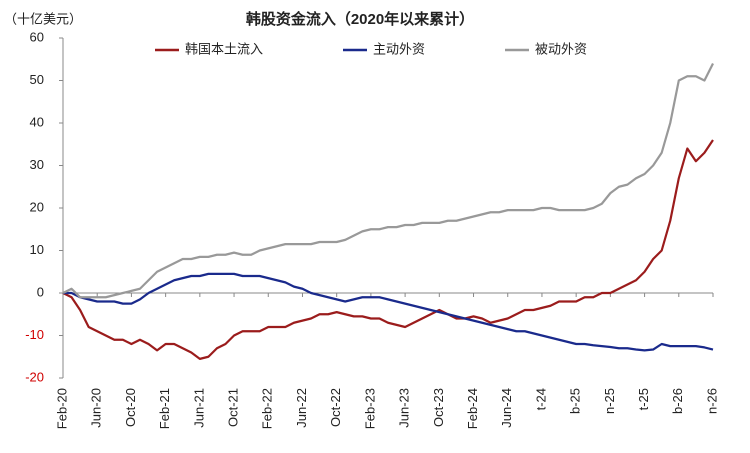  What do you see at coordinates (360, 19) in the screenshot?
I see `chart-title: 韩股资金流入（2020年以来累计）` at bounding box center [360, 19].